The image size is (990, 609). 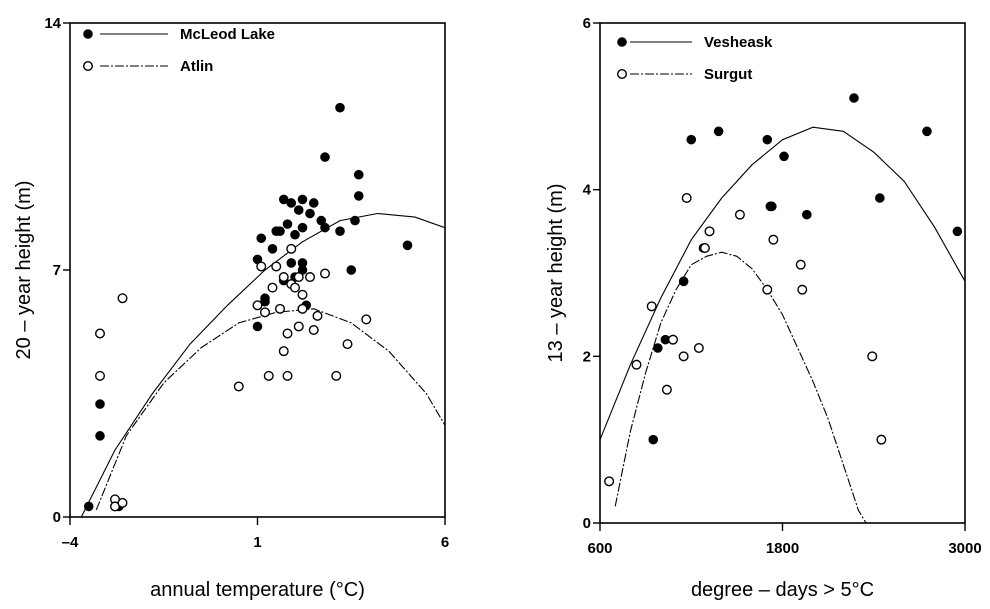 What do you see at coordinates (24, 270) in the screenshot?
I see `y-axis-label: 20 – year height (m)` at bounding box center [24, 270].